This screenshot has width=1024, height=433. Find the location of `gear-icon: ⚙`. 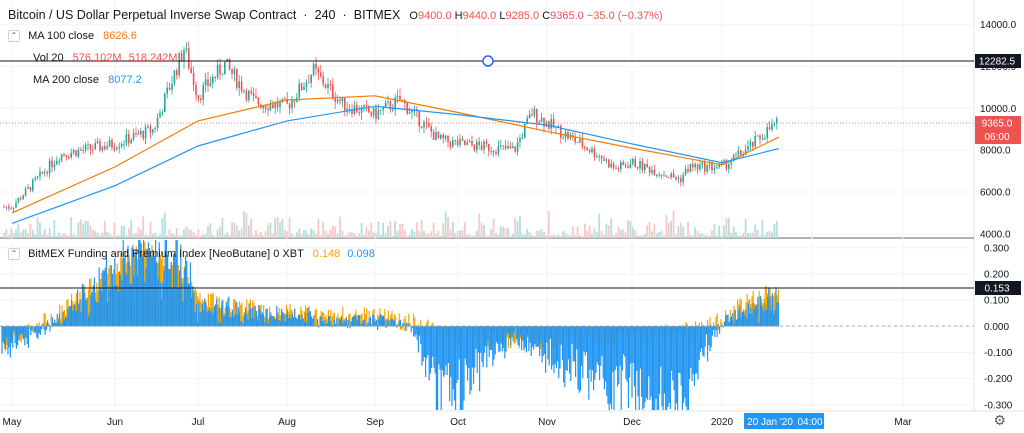

gear-icon: ⚙ is located at coordinates (999, 420).